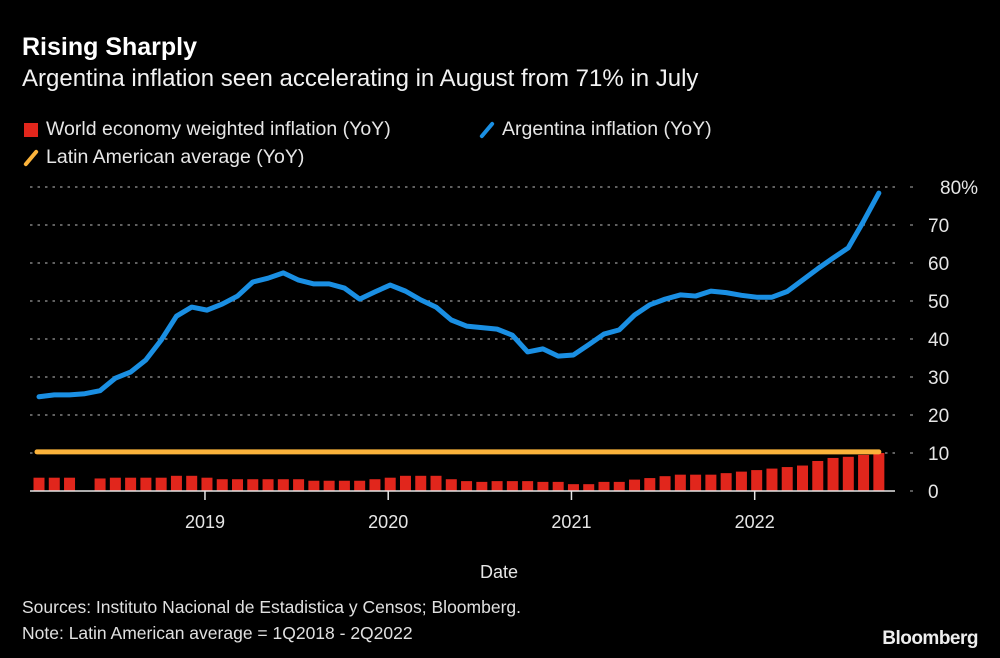 This screenshot has height=658, width=1000. I want to click on y-tick-label: 10, so click(938, 454).